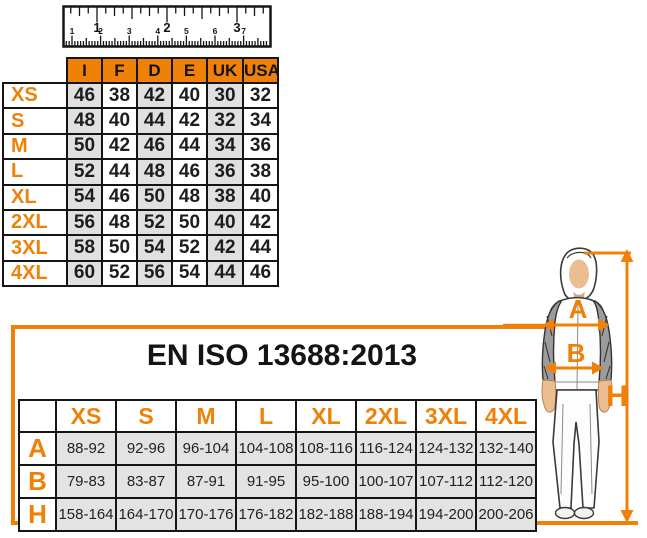 Image resolution: width=647 pixels, height=538 pixels. Describe the element at coordinates (446, 481) in the screenshot. I see `iso-range-value: 107-112` at that location.